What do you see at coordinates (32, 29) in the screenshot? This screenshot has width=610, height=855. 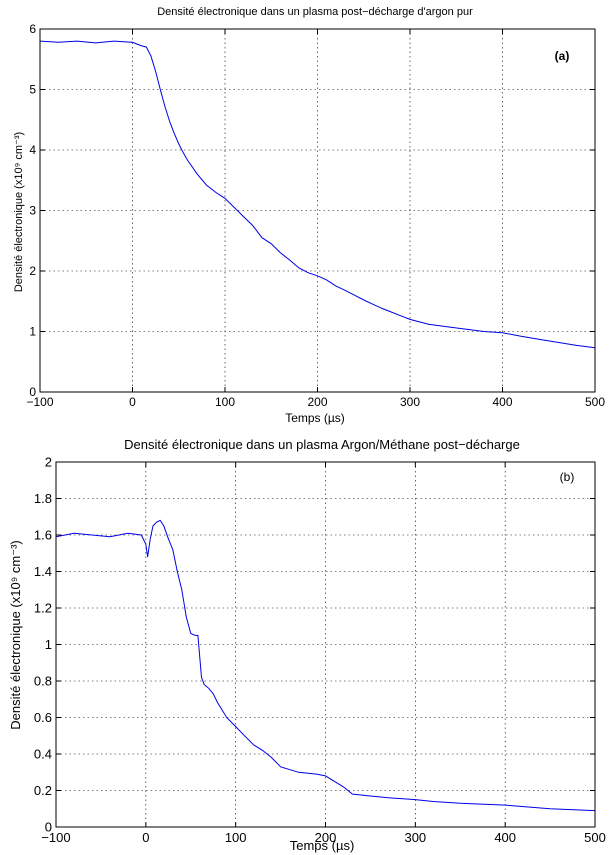 I see `y-tick-label: 6` at bounding box center [32, 29].